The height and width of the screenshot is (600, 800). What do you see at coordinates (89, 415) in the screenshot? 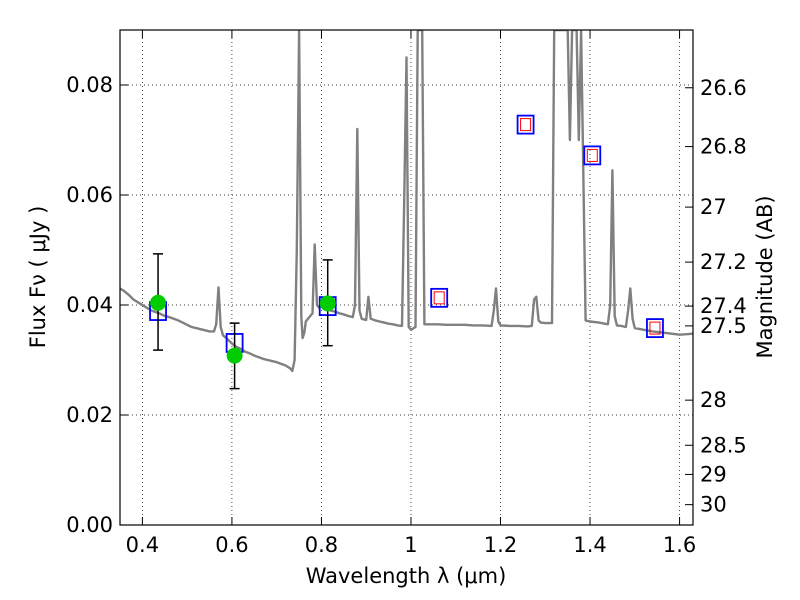
I see `y-tick-label: 0.02` at bounding box center [89, 415].